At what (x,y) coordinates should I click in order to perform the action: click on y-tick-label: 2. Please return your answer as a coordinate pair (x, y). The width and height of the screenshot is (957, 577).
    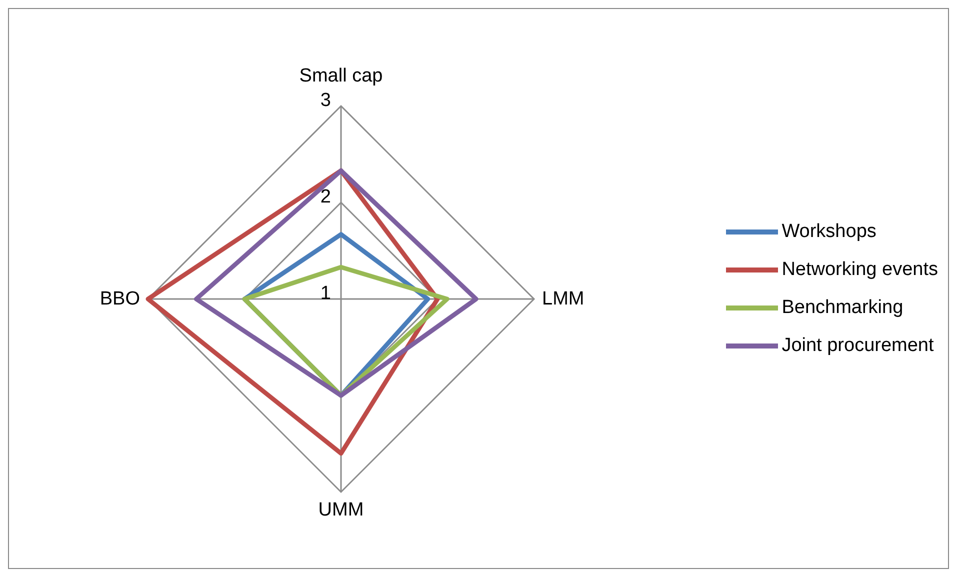
    Looking at the image, I should click on (325, 197).